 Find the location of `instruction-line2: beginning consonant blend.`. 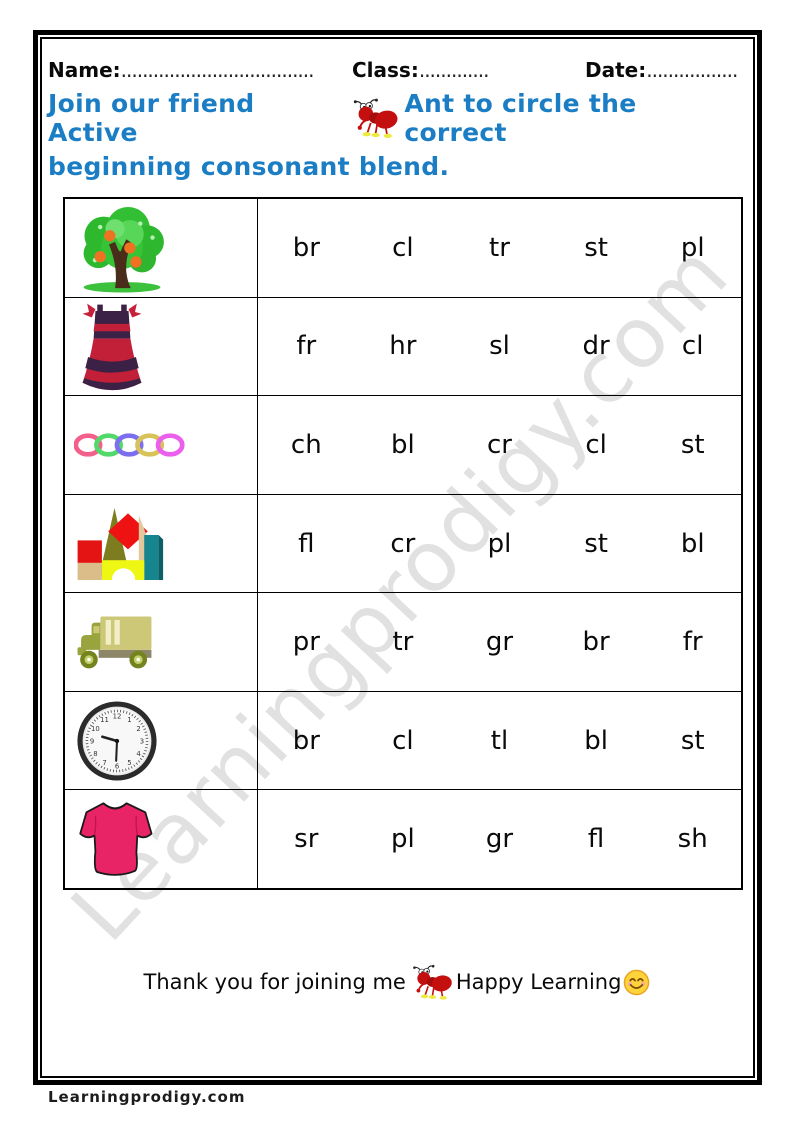

instruction-line2: beginning consonant blend. is located at coordinates (249, 166).